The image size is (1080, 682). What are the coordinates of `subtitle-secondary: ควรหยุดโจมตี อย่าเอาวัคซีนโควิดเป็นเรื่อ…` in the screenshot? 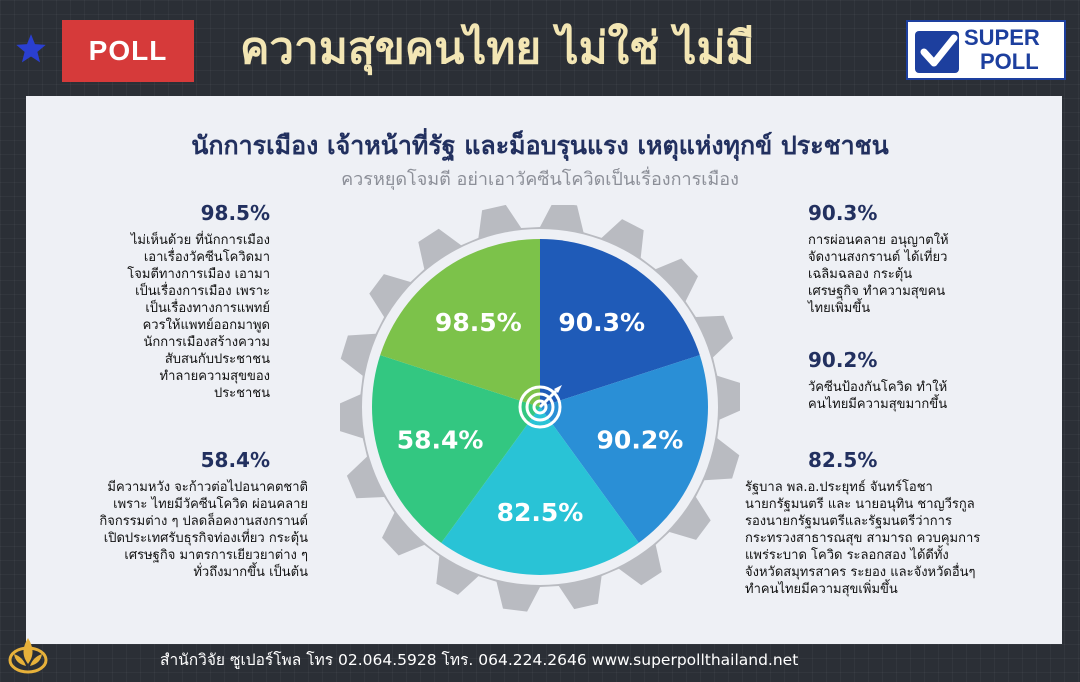 It's located at (540, 179).